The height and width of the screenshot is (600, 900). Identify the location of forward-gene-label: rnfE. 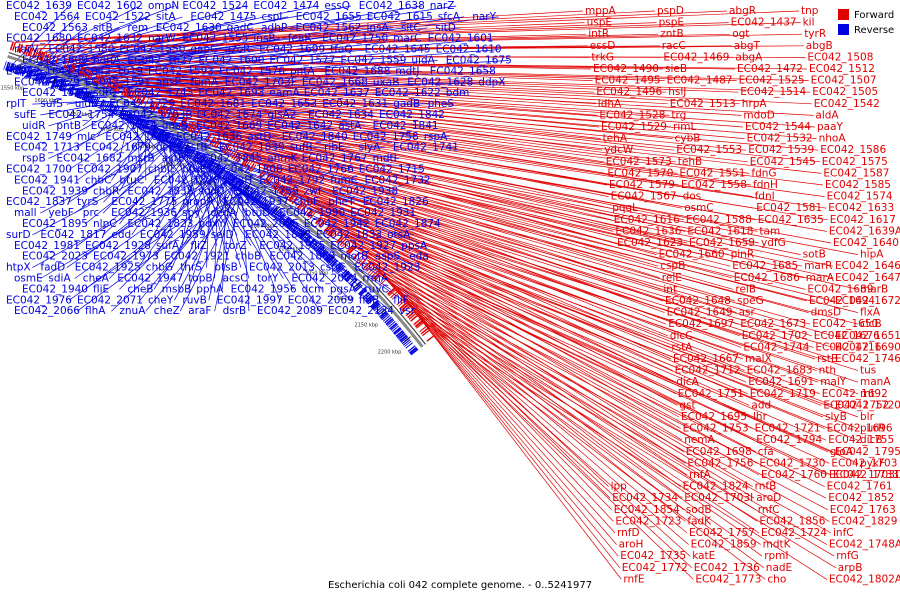
(633, 579).